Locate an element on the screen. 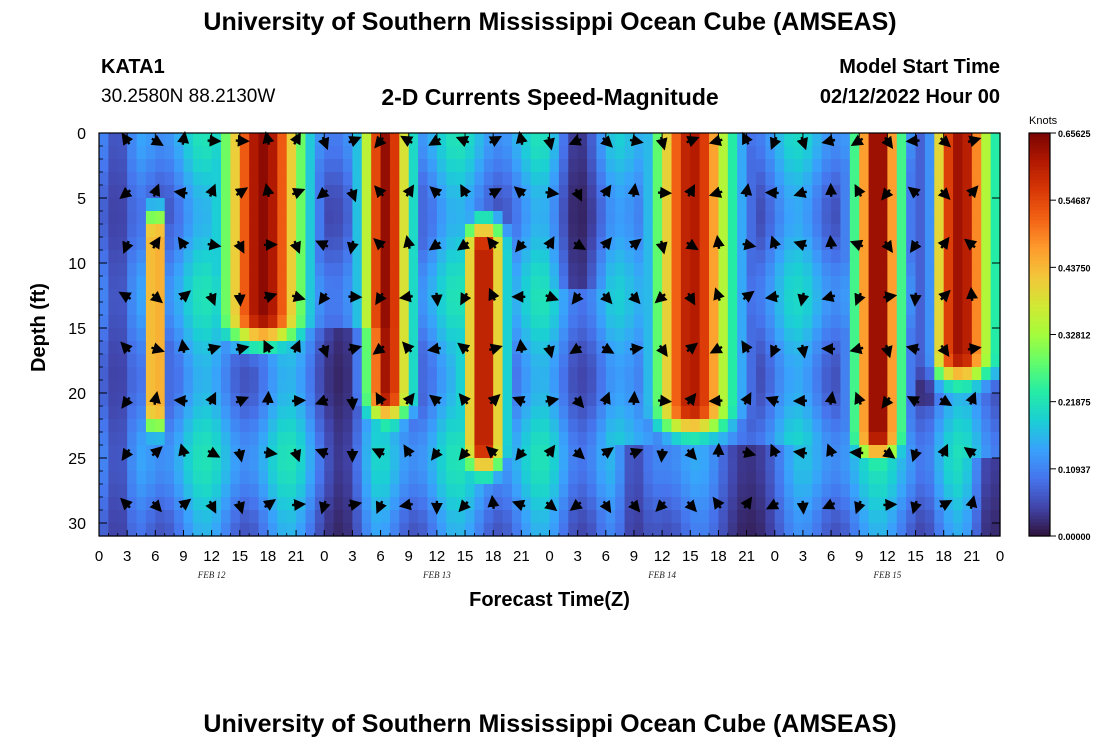  y-tick-label: 30 is located at coordinates (77, 524).